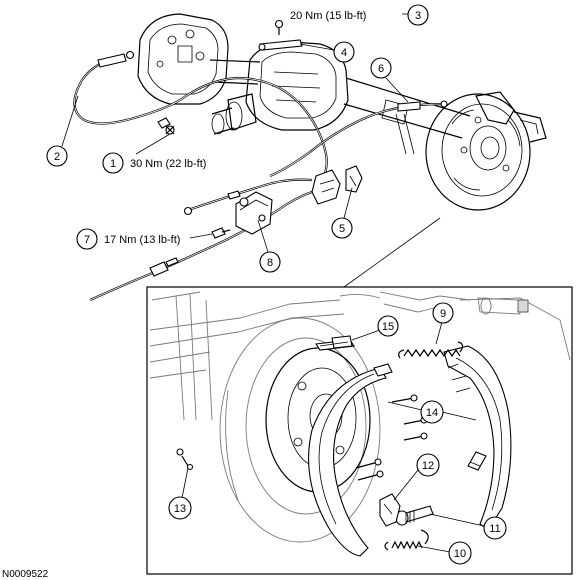  Describe the element at coordinates (180, 493) in the screenshot. I see `callout-13: 13` at that location.